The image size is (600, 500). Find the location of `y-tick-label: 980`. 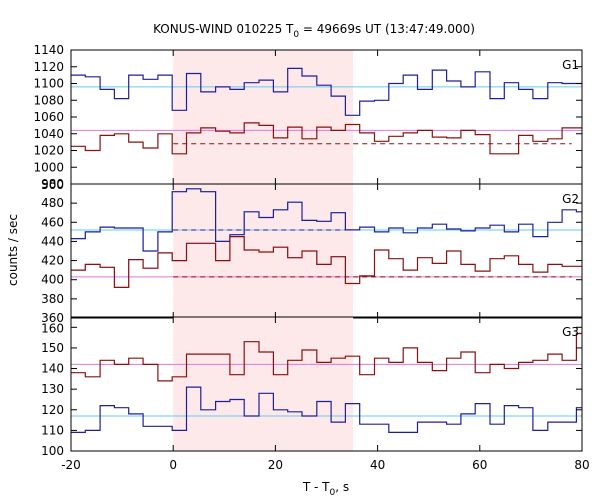

y-tick-label: 980 is located at coordinates (52, 184).